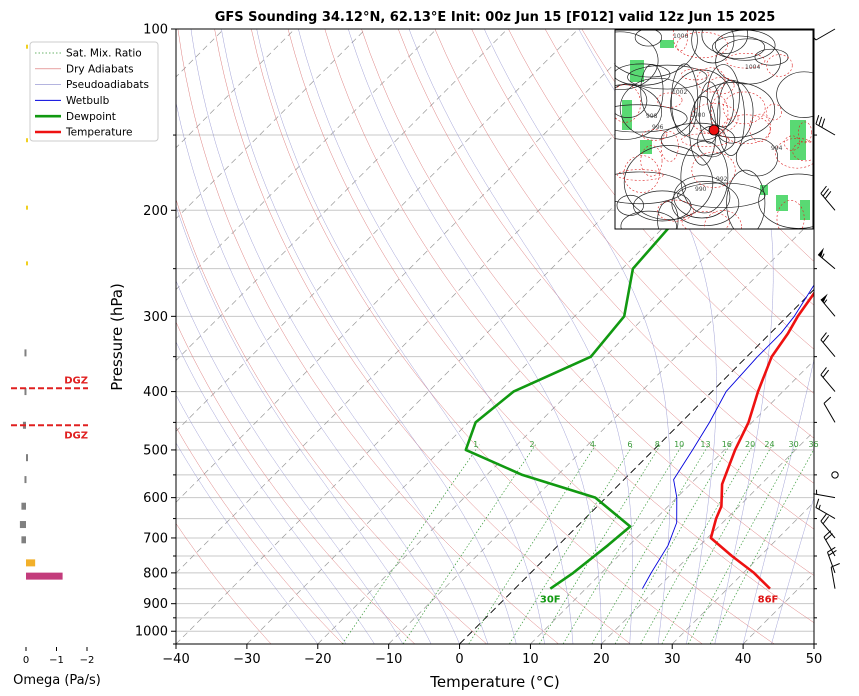  What do you see at coordinates (825, 301) in the screenshot?
I see `barb-half-flag` at bounding box center [825, 301].